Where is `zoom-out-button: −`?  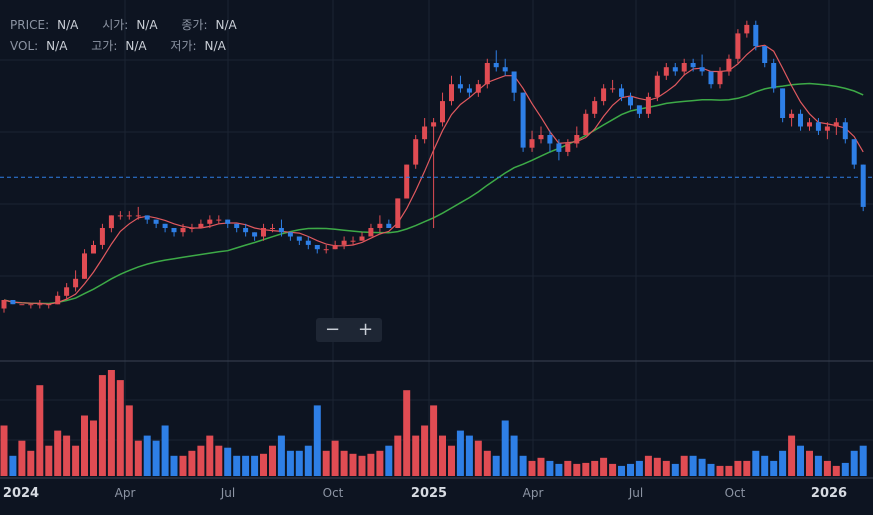
zoom-out-button: − is located at coordinates (332, 329).